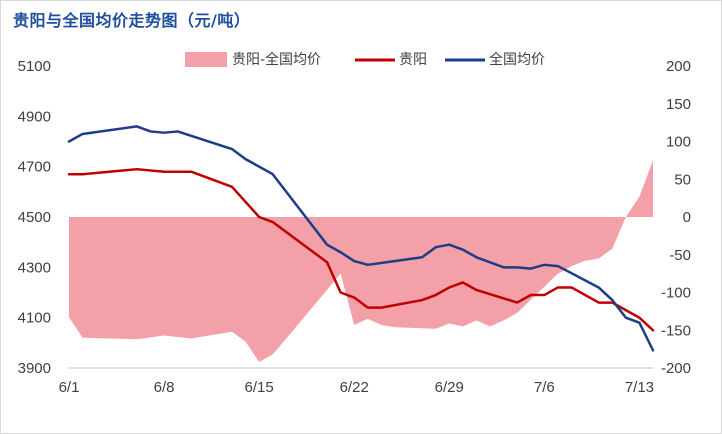 This screenshot has width=722, height=434. Describe the element at coordinates (259, 387) in the screenshot. I see `x-tick-label: 6/15` at that location.